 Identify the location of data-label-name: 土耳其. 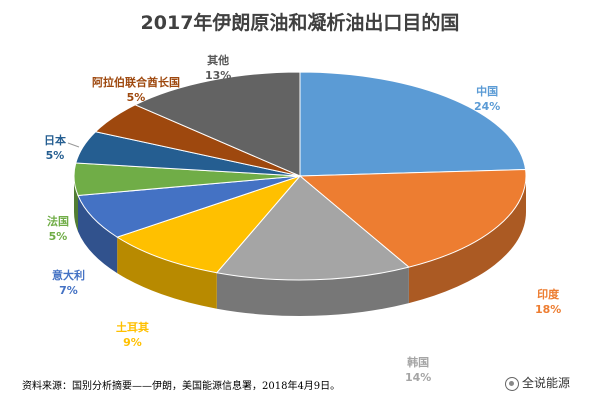
(132, 327).